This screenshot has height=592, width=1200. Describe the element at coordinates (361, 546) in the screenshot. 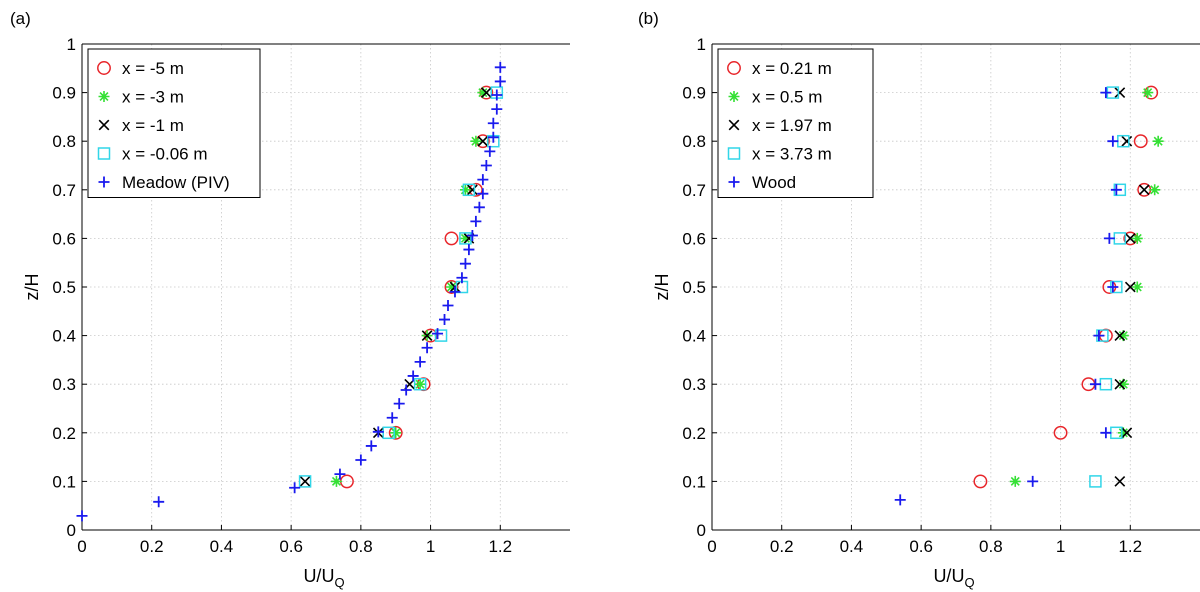

I see `x-tick-label: 0.8` at that location.